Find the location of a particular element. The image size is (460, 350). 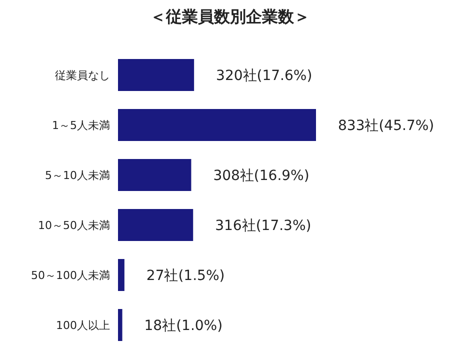

data-label: 833社(45.7%) is located at coordinates (386, 126).